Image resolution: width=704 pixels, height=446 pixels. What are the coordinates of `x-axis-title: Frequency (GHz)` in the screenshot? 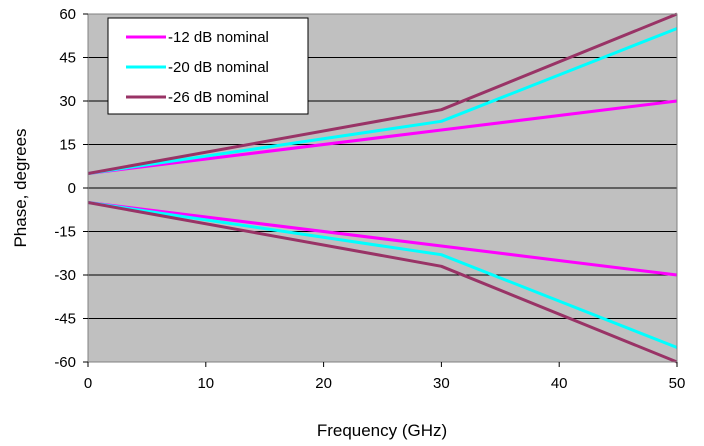 It's located at (382, 430).